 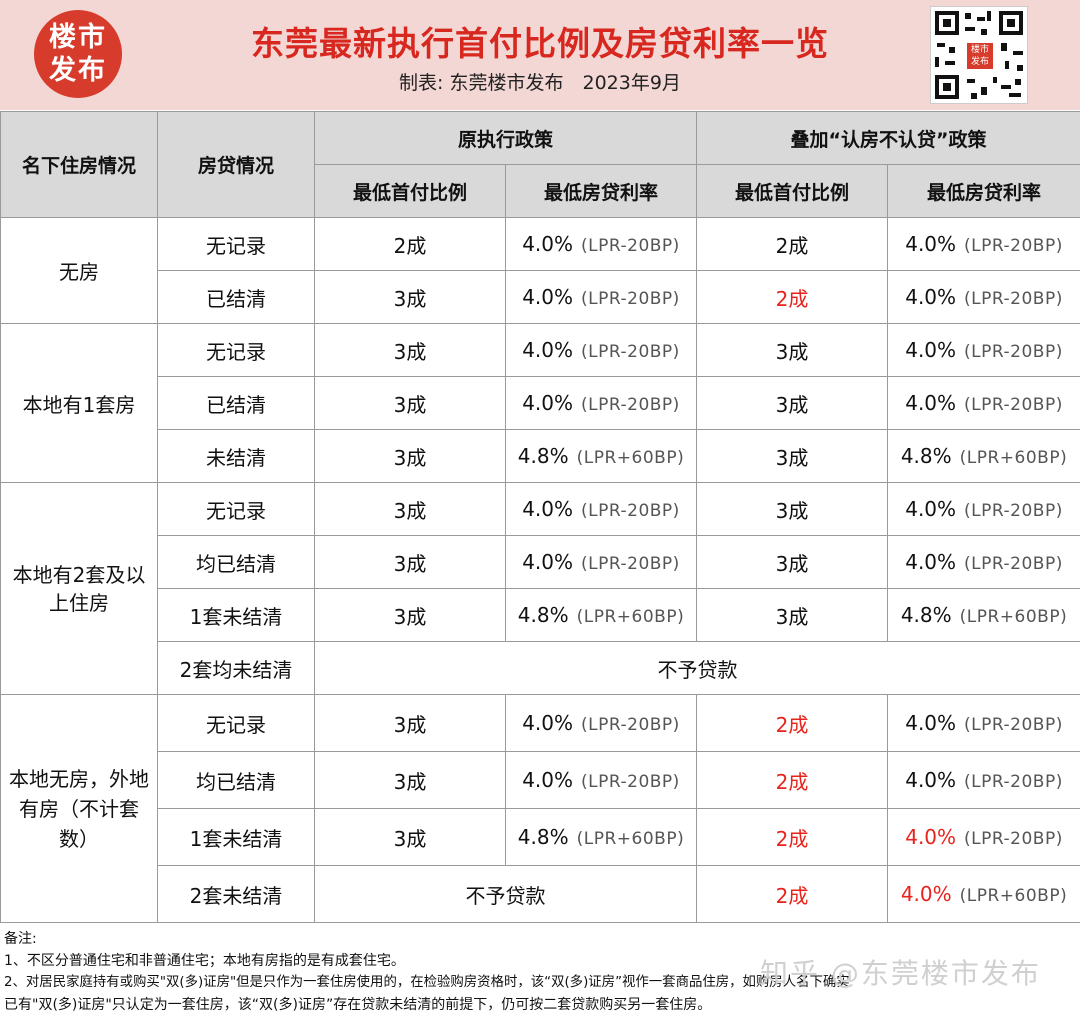 I want to click on header-orig-down: 最低首付比例, so click(x=410, y=191).